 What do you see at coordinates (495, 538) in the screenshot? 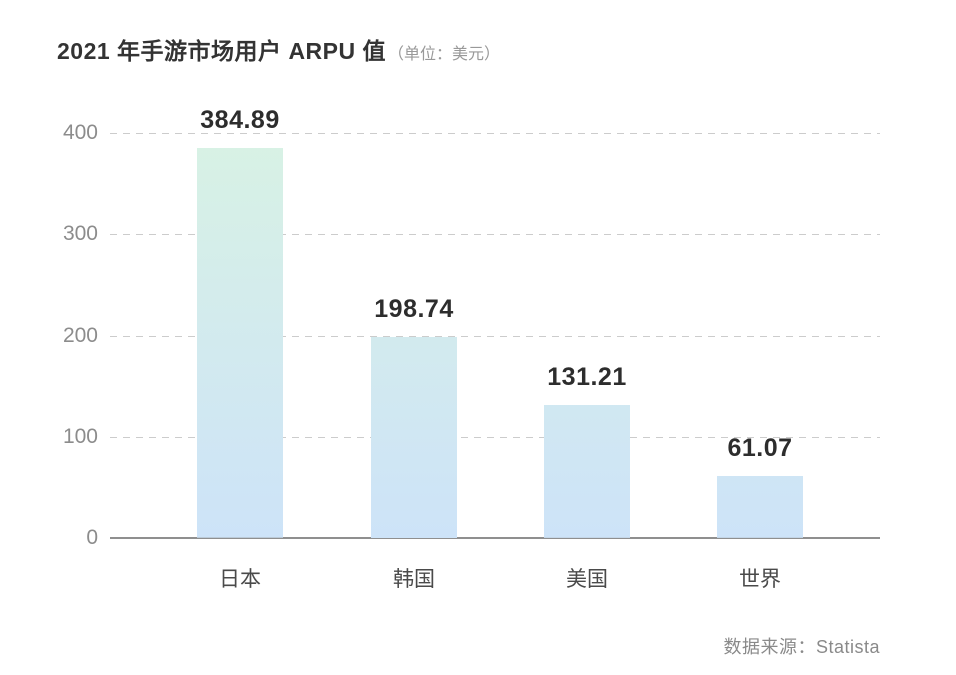
I see `x-axis-baseline` at bounding box center [495, 538].